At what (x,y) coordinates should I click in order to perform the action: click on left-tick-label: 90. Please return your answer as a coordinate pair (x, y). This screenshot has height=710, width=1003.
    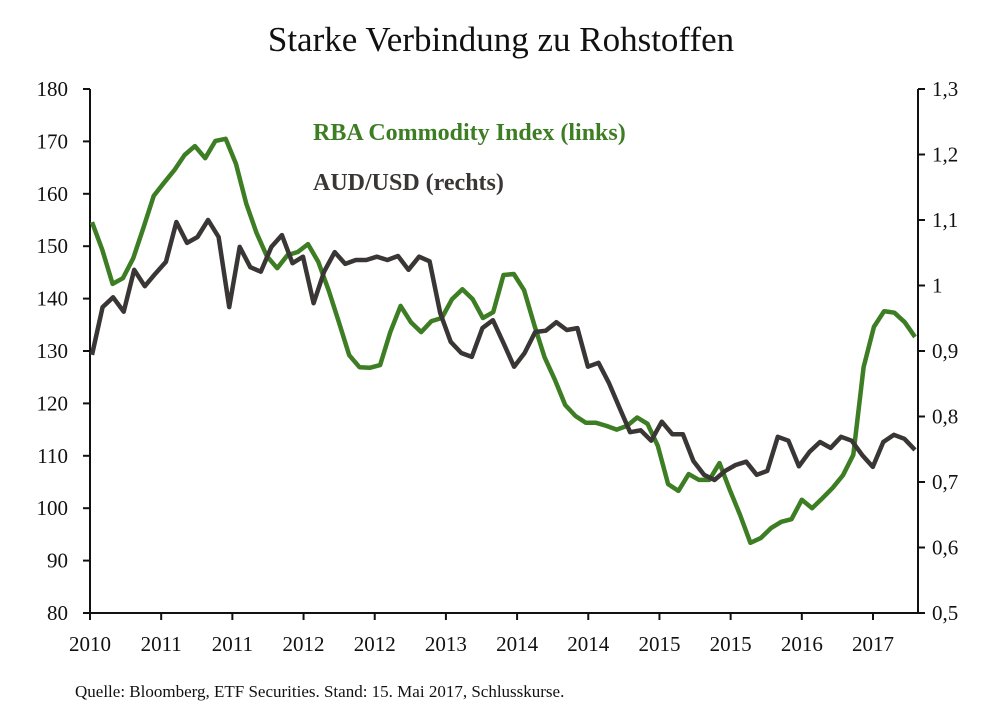
    Looking at the image, I should click on (57, 561).